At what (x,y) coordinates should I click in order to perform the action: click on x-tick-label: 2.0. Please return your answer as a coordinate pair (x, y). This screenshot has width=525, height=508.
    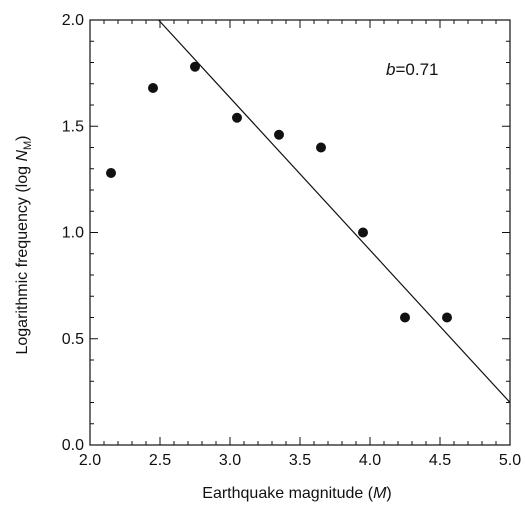
    Looking at the image, I should click on (90, 460).